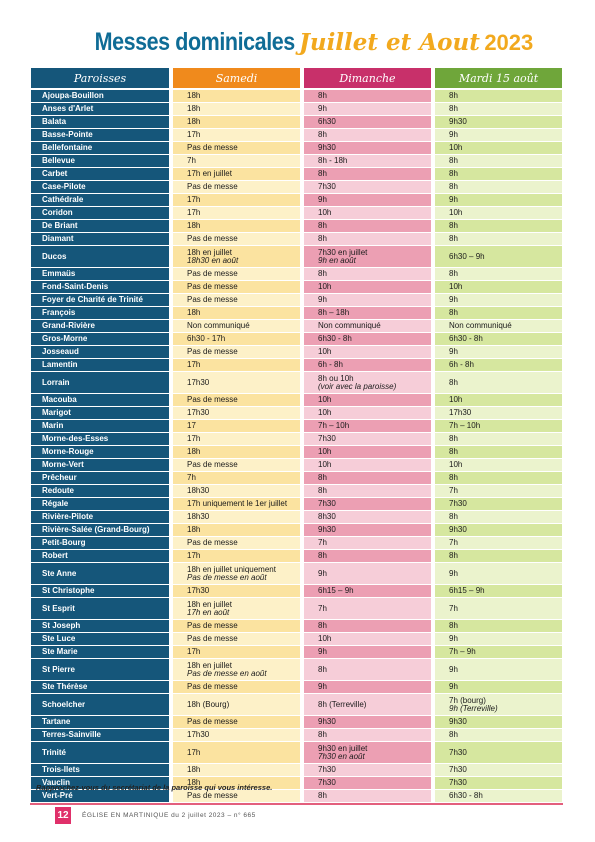 The width and height of the screenshot is (595, 842). What do you see at coordinates (198, 516) in the screenshot?
I see `saturday-time-text: 18h30` at bounding box center [198, 516].